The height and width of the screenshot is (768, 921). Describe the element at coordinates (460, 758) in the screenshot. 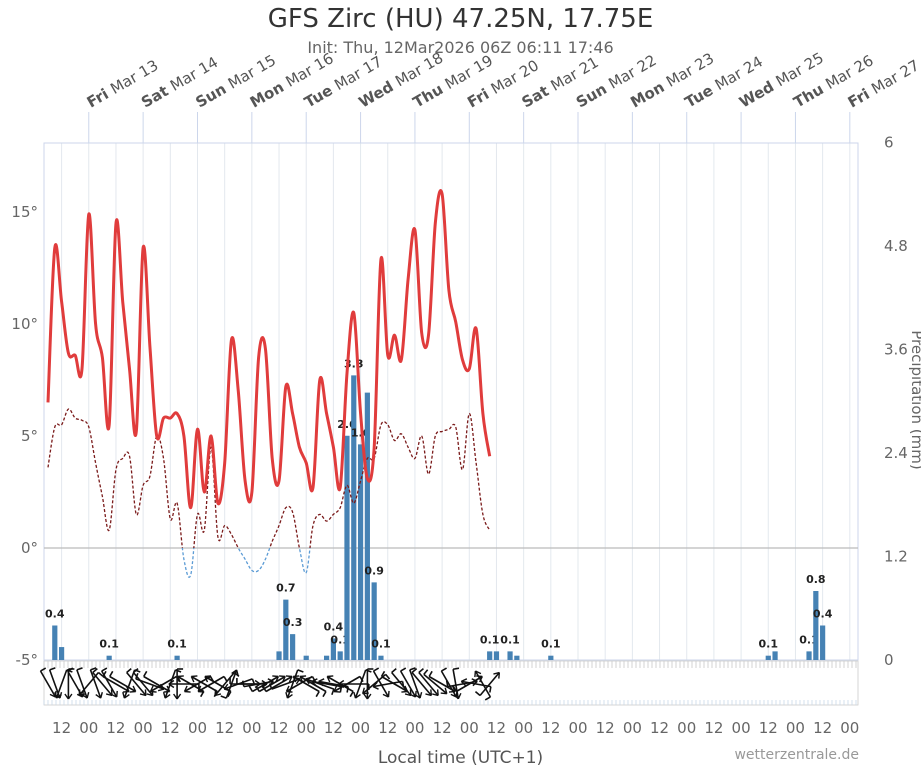

I see `x-axis-title: Local time (UTC+1)` at that location.